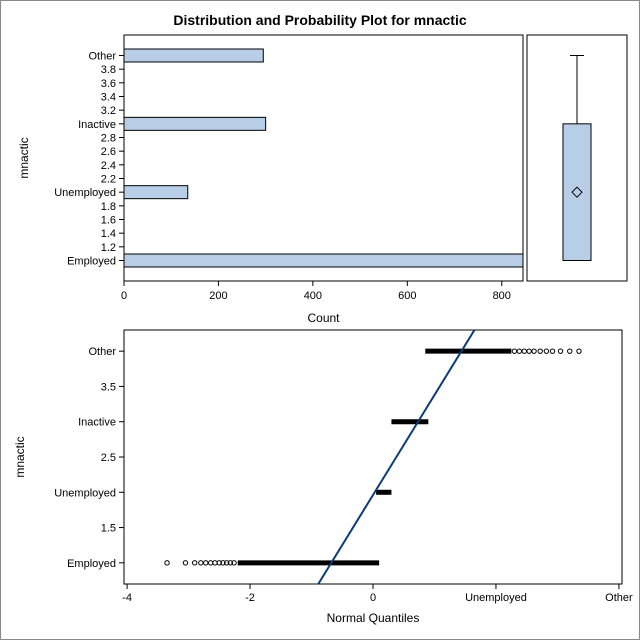 The height and width of the screenshot is (640, 640). Describe the element at coordinates (193, 55) in the screenshot. I see `bar-other` at that location.